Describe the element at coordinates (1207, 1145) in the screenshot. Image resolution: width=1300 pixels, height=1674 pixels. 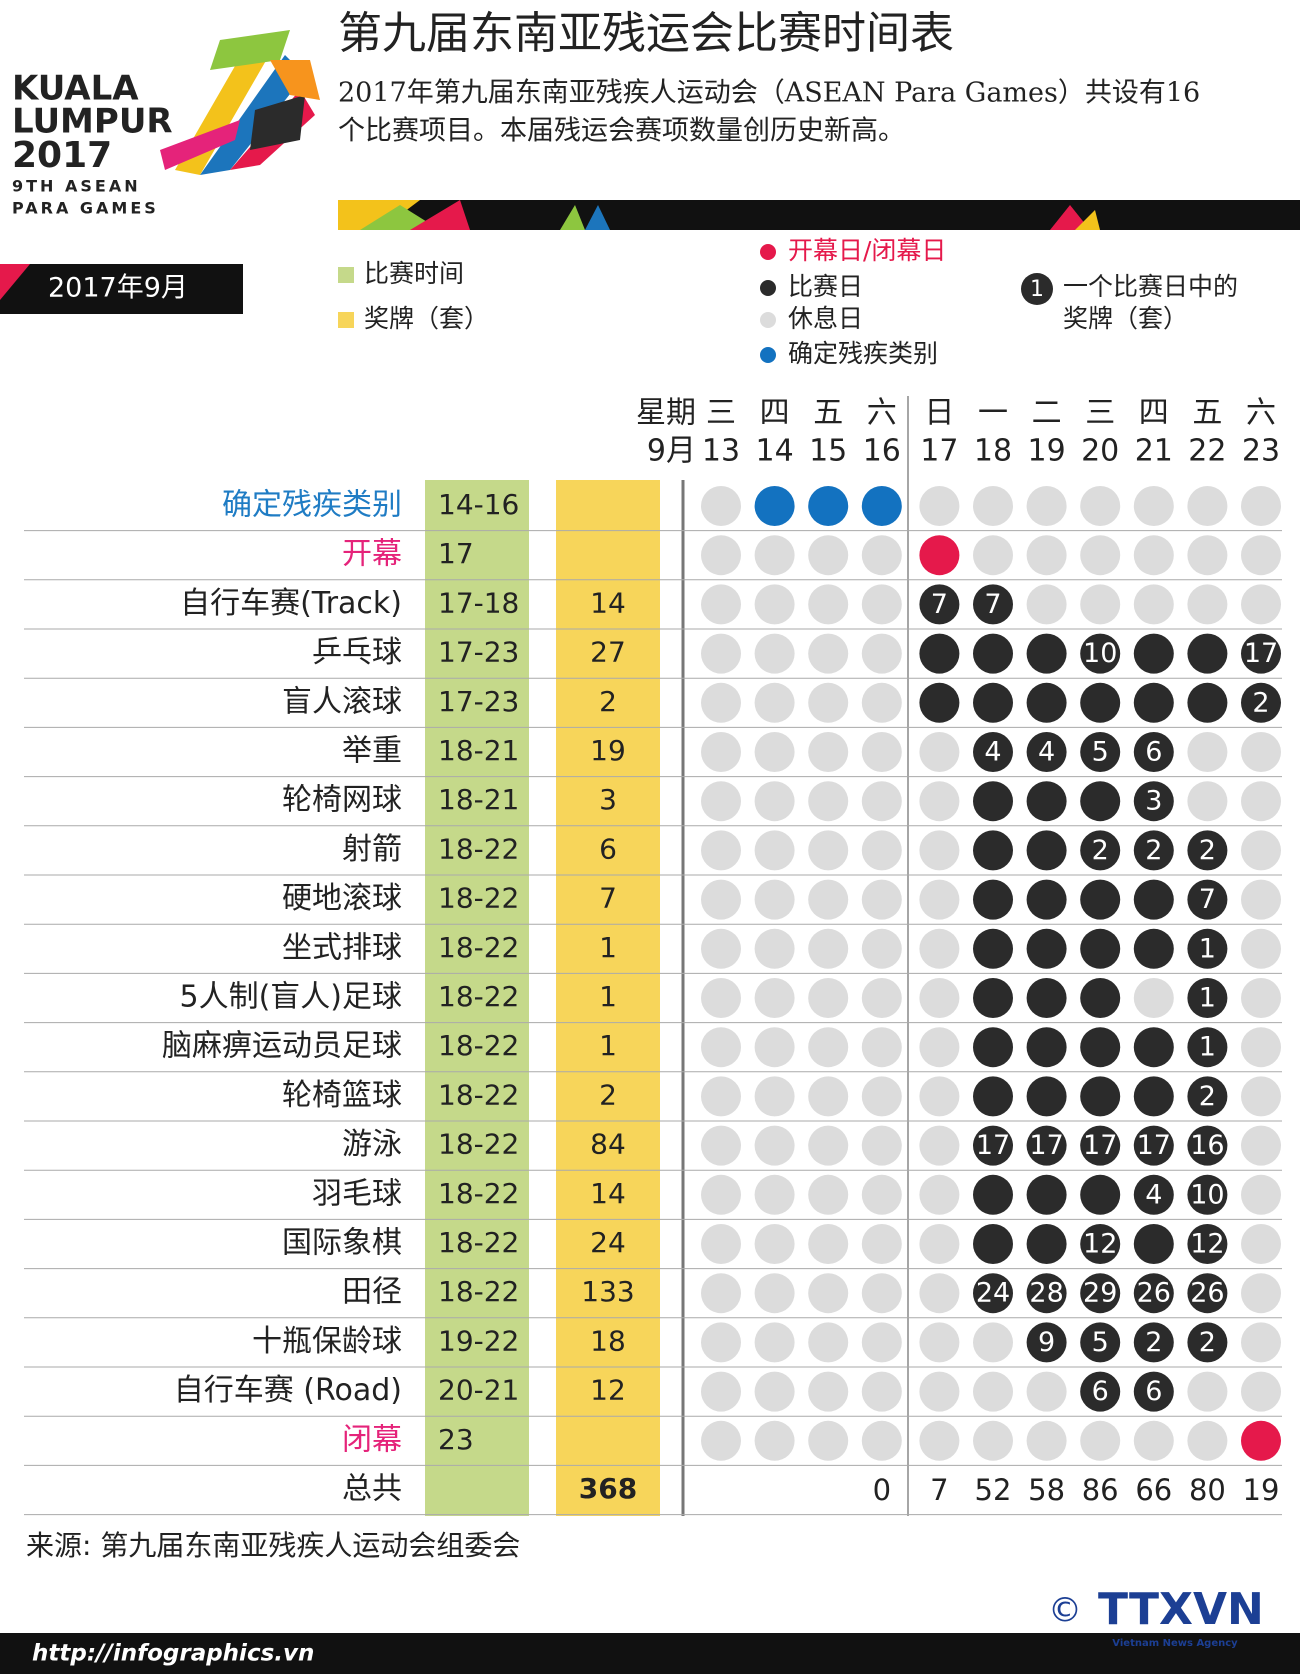
I see `day-medals: 16` at that location.